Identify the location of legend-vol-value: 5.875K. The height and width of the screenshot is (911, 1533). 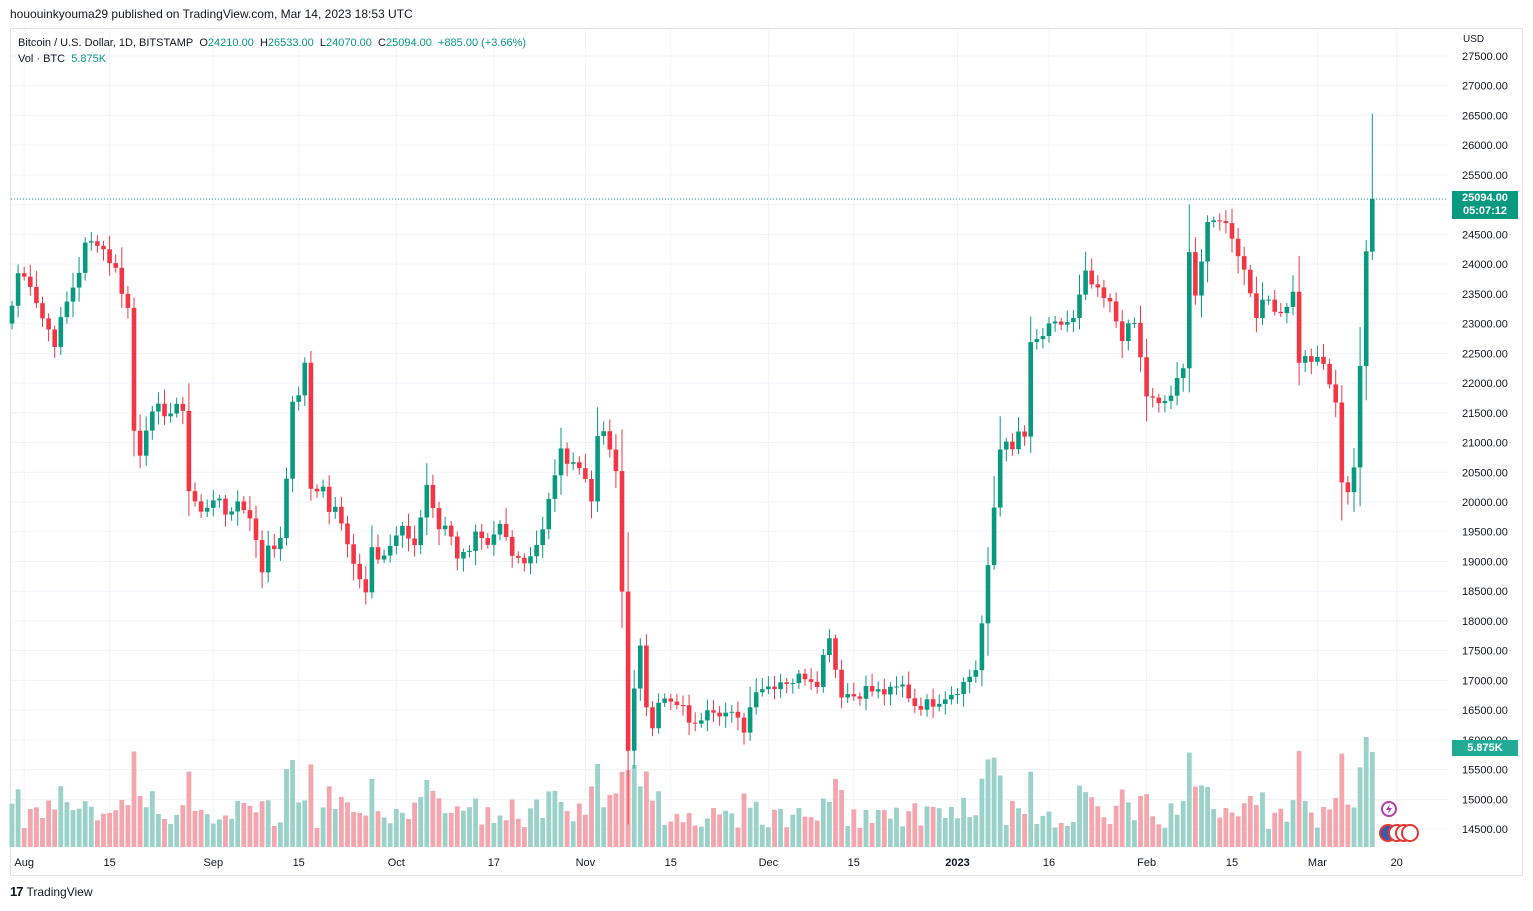
(89, 59).